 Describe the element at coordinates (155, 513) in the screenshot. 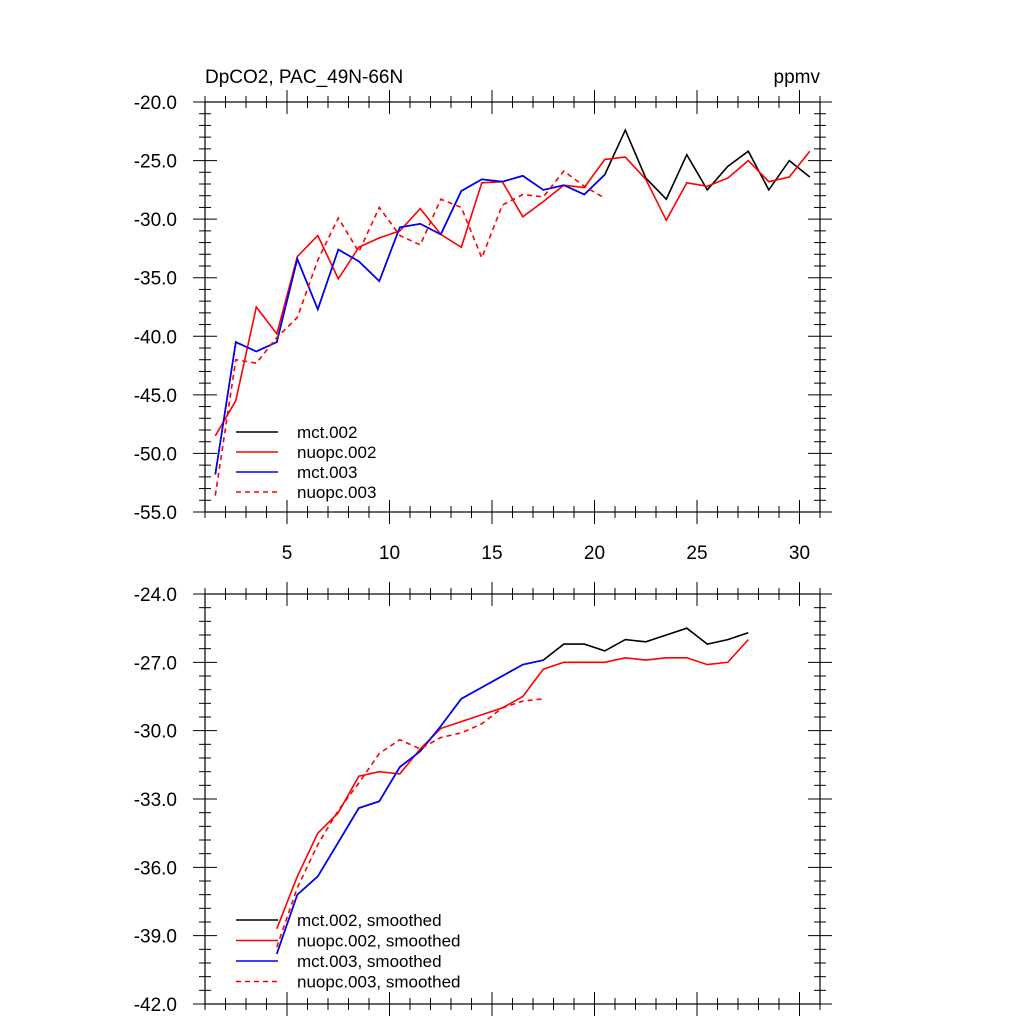

I see `y-tick-label: -55.0` at that location.